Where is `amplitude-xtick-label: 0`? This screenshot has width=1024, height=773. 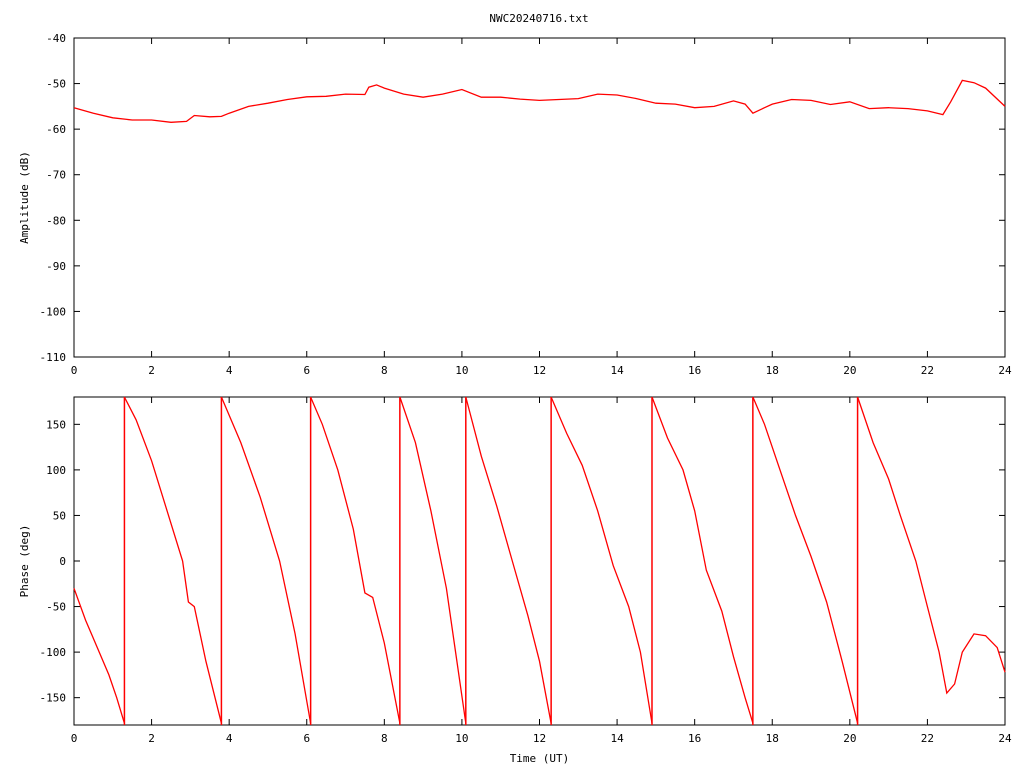
amplitude-xtick-label: 0 is located at coordinates (74, 370).